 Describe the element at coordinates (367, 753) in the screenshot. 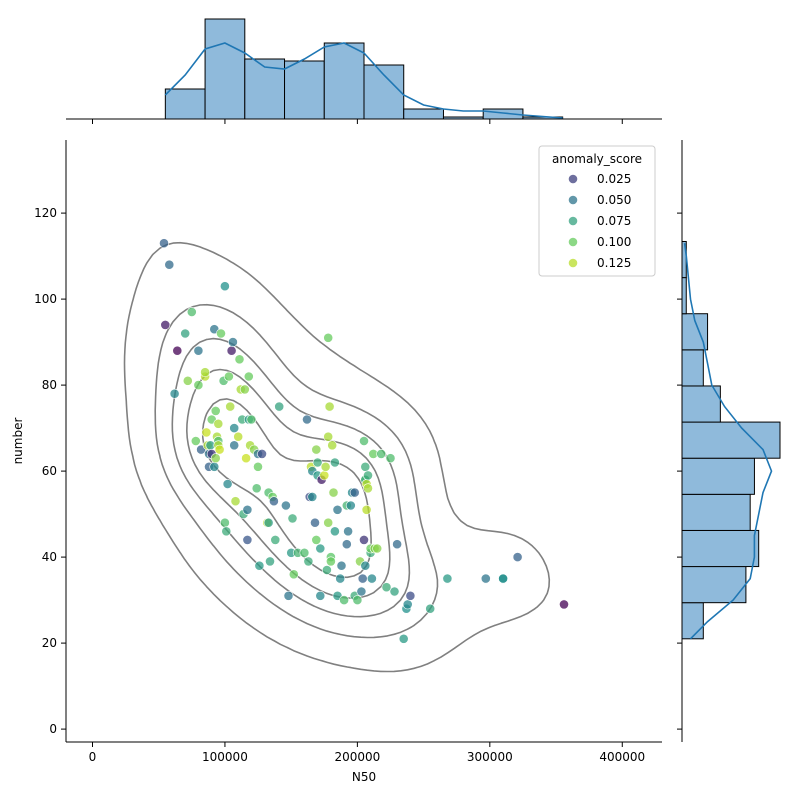

I see `x-axis-ticks: 0 100000 200000 300000 400000` at that location.